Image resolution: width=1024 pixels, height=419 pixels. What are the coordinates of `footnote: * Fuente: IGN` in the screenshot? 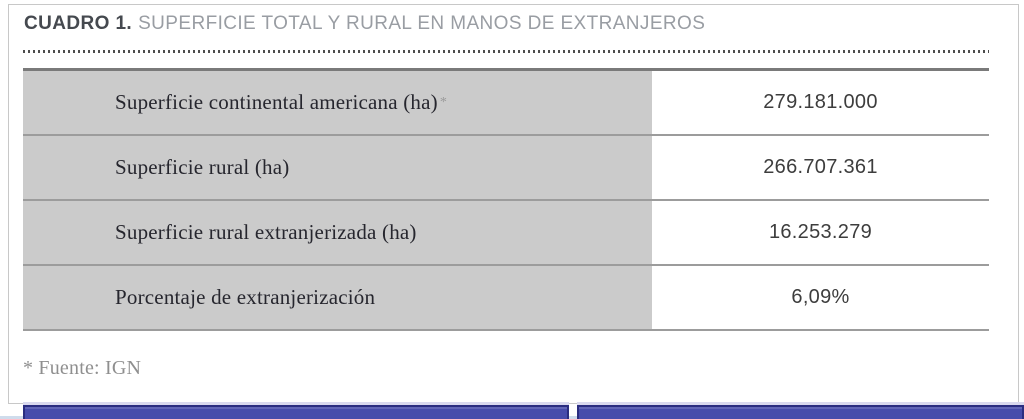 It's located at (82, 368).